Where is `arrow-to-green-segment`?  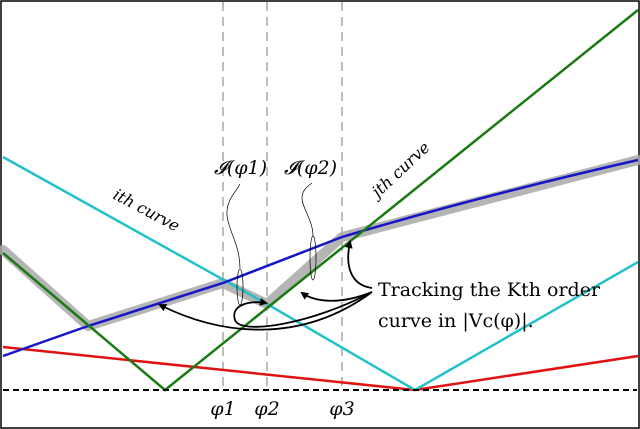
arrow-to-green-segment is located at coordinates (336, 296).